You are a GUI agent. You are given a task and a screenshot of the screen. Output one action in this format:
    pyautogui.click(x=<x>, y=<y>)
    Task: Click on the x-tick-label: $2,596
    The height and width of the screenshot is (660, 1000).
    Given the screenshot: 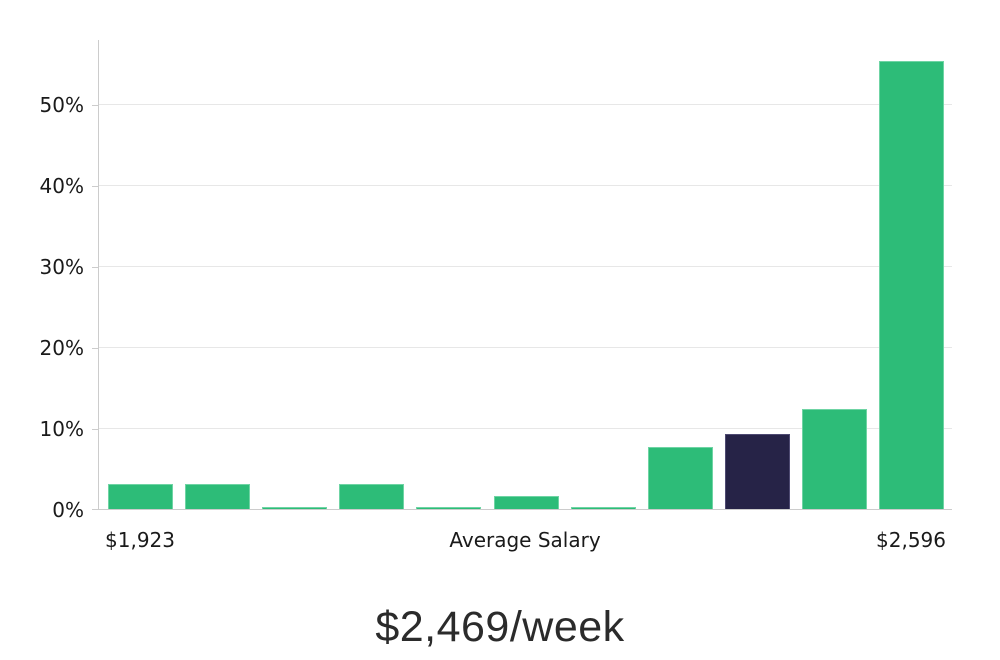 What is the action you would take?
    pyautogui.click(x=911, y=540)
    